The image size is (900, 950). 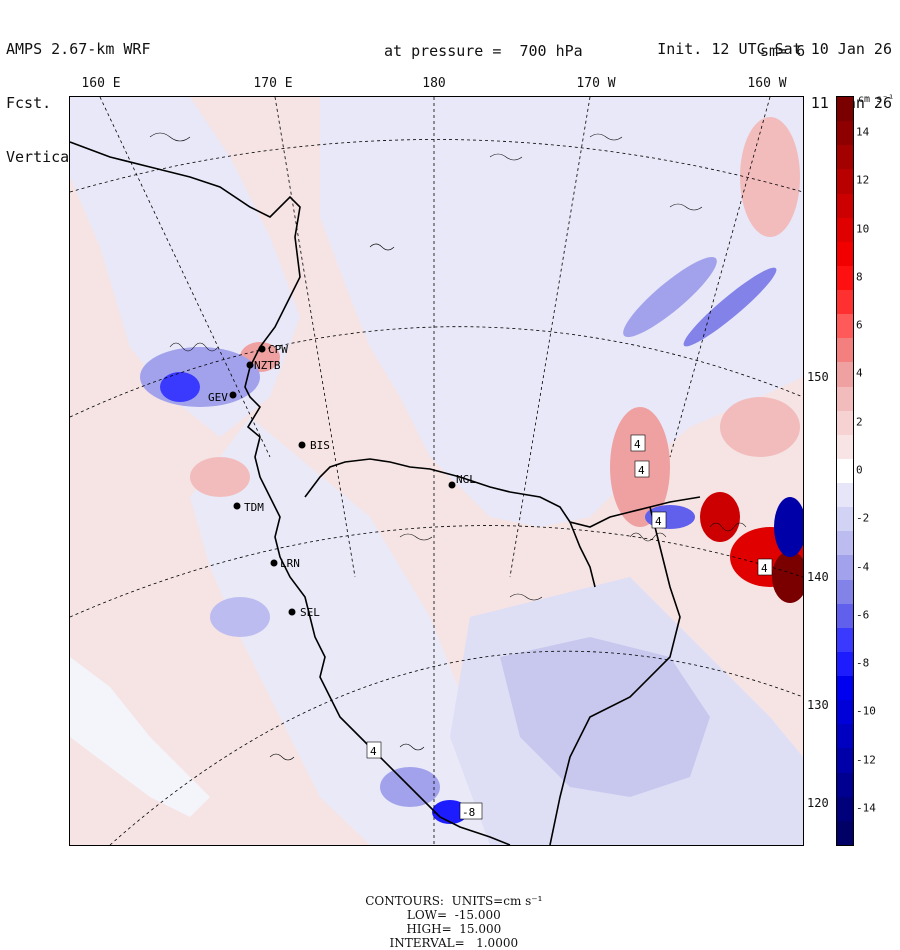 What do you see at coordinates (825, 577) in the screenshot?
I see `lat-label-140w: 140 W` at bounding box center [825, 577].